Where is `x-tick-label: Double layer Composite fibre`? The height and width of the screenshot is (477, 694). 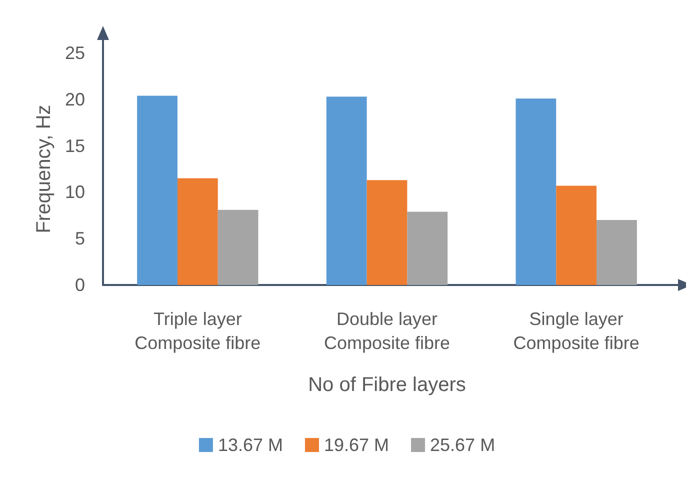 x-tick-label: Double layer Composite fibre is located at coordinates (387, 331).